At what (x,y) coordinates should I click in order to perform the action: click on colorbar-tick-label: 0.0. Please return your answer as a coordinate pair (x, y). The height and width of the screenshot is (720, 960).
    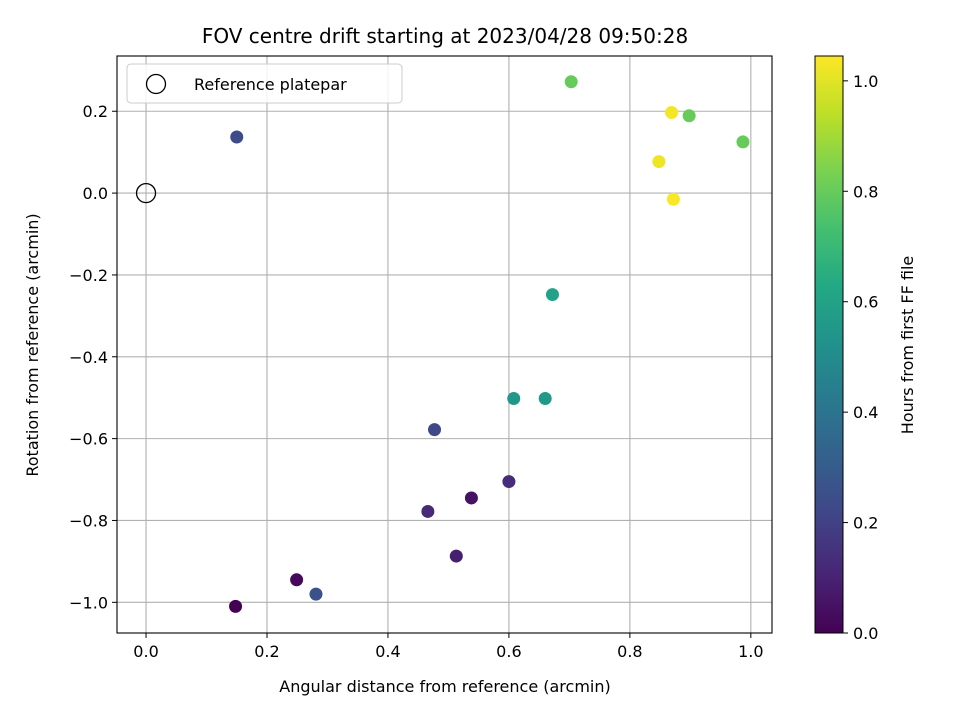
    Looking at the image, I should click on (865, 633).